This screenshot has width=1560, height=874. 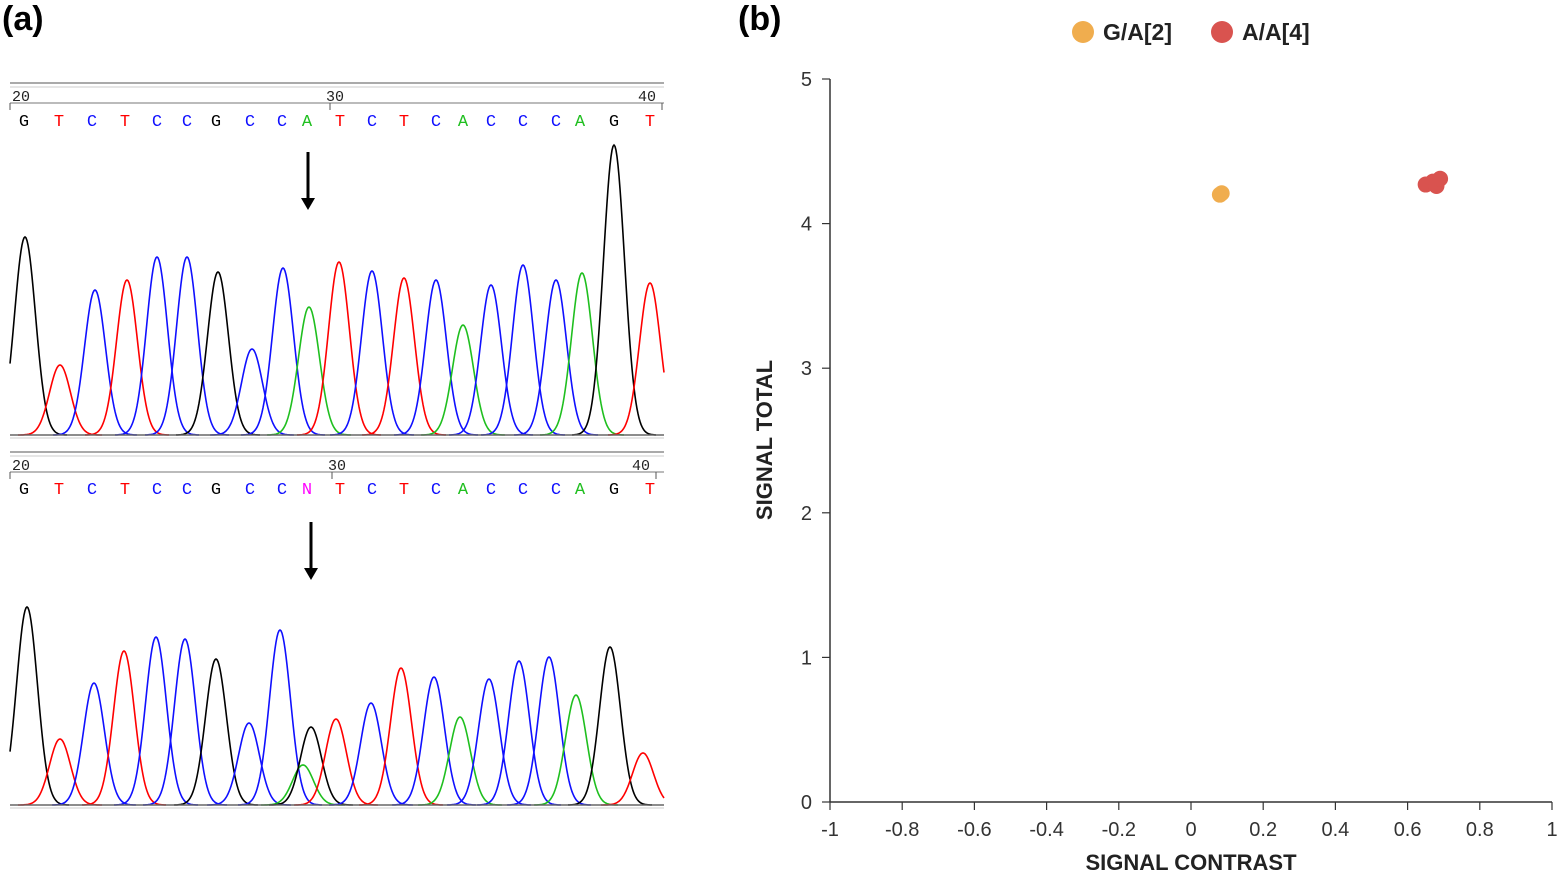 What do you see at coordinates (902, 830) in the screenshot?
I see `x-tick-label: -0.8` at bounding box center [902, 830].